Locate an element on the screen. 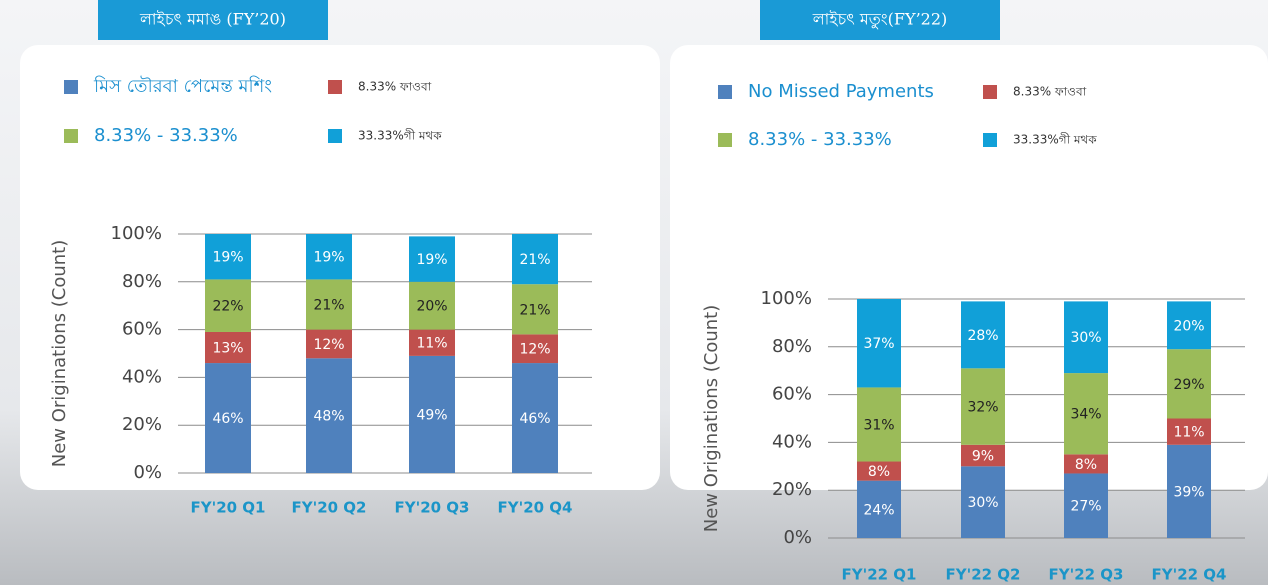 This screenshot has height=585, width=1268. chart-title: লাইচৎ মমাঙ (FY’20) is located at coordinates (212, 19).